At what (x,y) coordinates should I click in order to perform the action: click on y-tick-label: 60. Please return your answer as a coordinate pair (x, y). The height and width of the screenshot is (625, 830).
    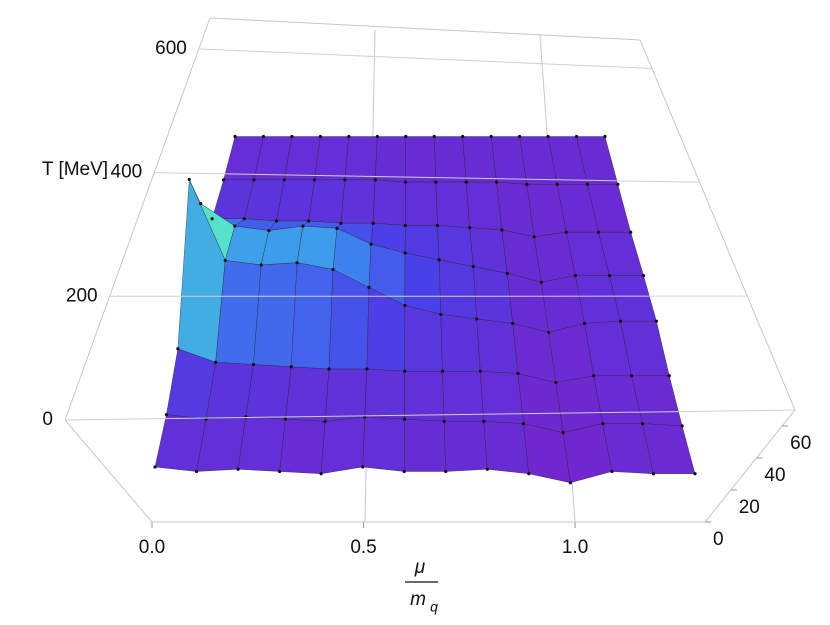
    Looking at the image, I should click on (800, 443).